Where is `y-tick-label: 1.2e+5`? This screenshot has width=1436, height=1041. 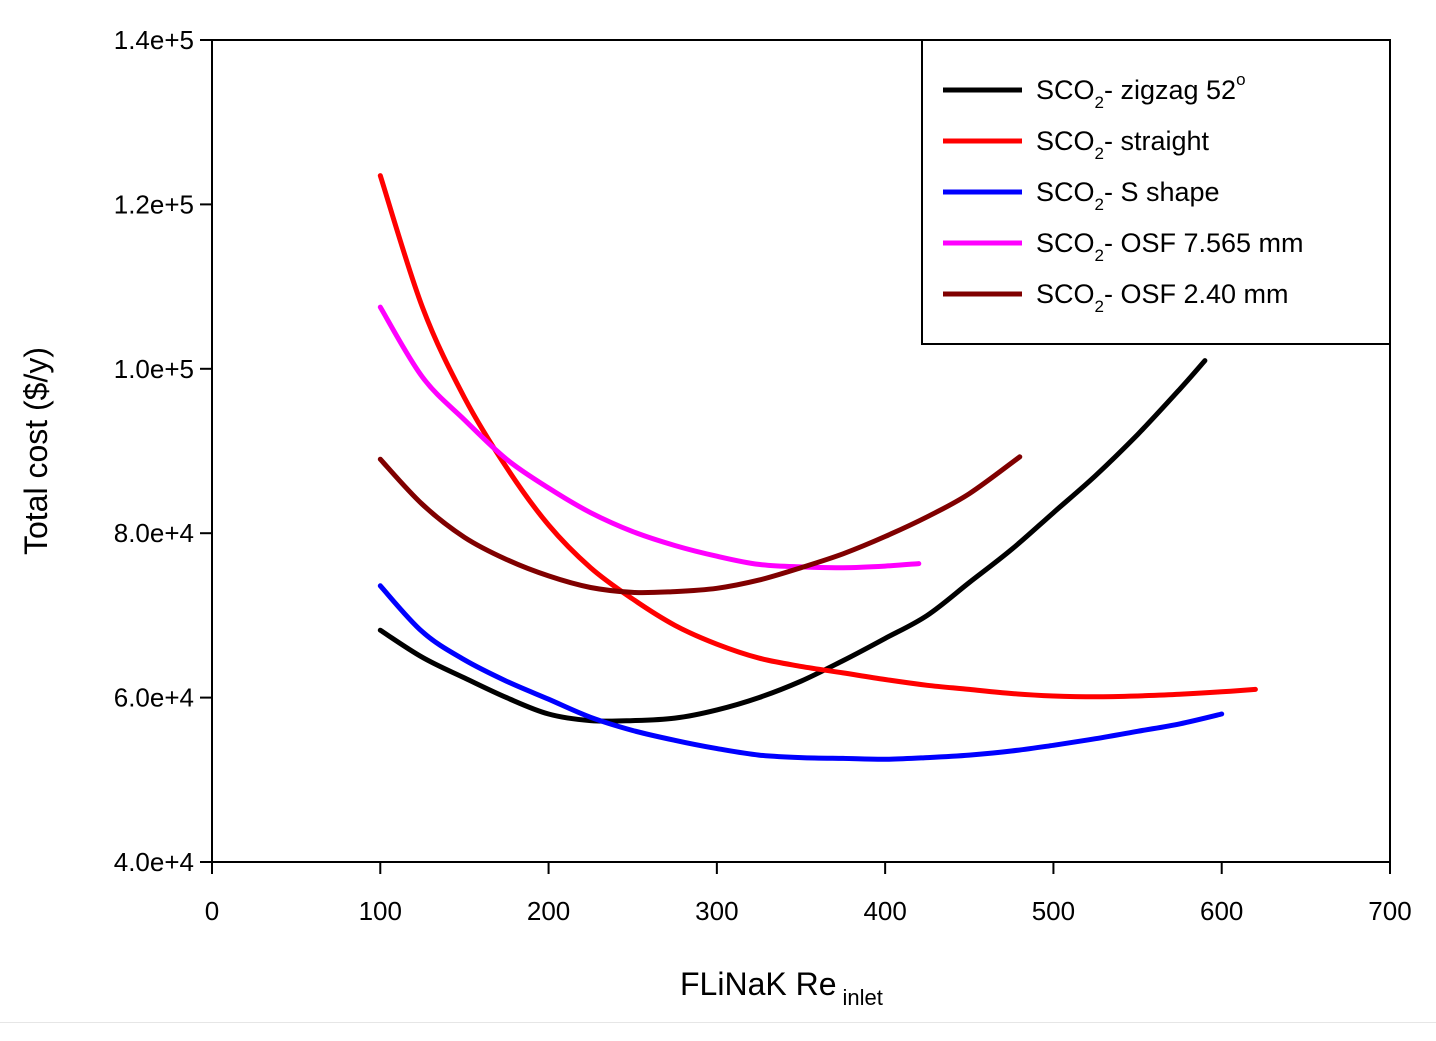
y-tick-label: 1.2e+5 is located at coordinates (154, 204).